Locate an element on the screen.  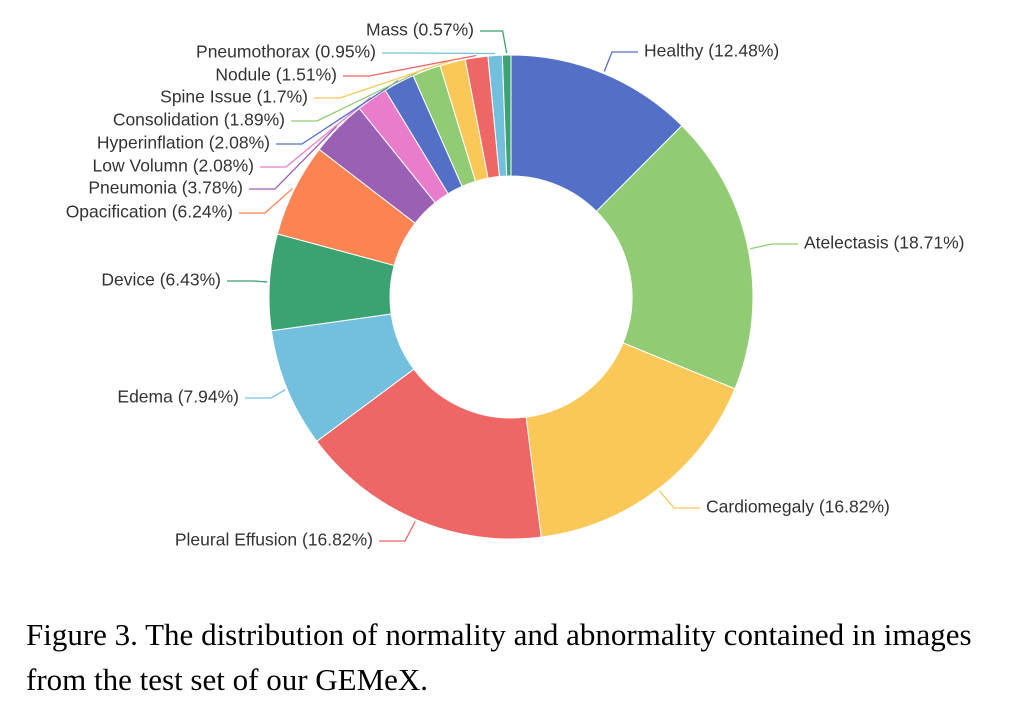
leader-line-pneumothorax is located at coordinates (438, 53).